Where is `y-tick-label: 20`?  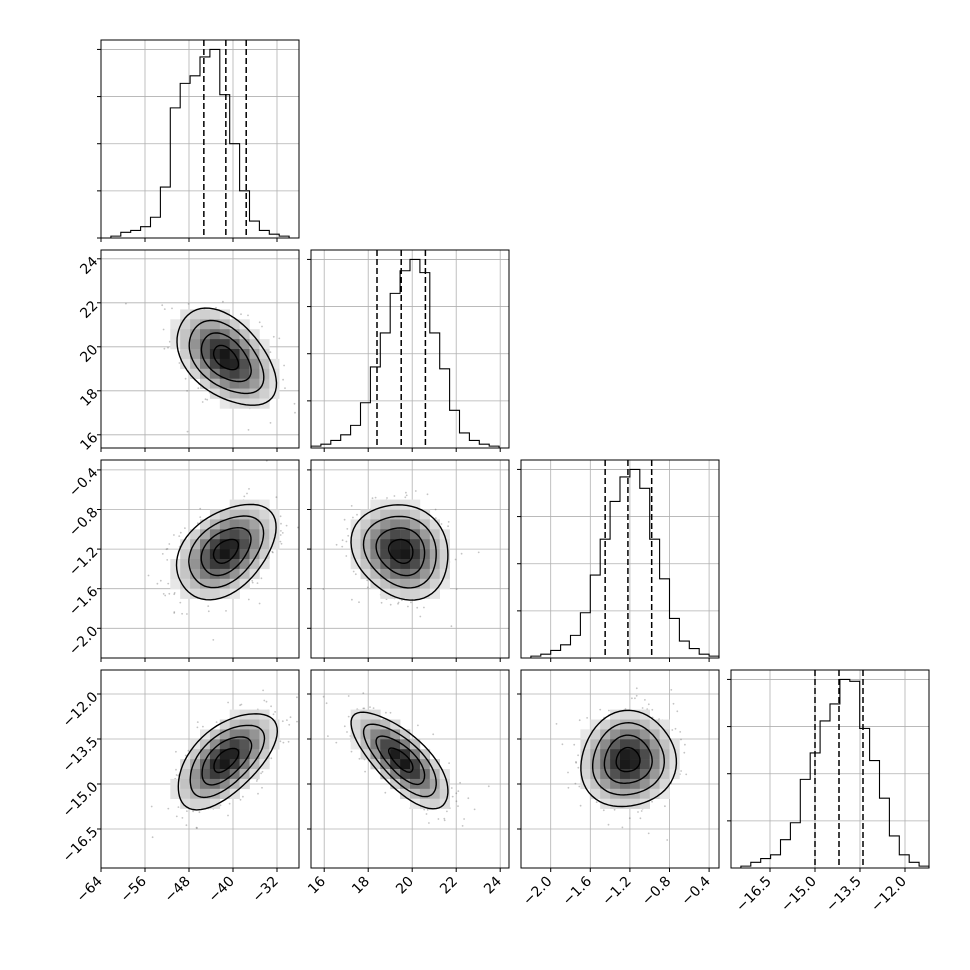 y-tick-label: 20 is located at coordinates (89, 354).